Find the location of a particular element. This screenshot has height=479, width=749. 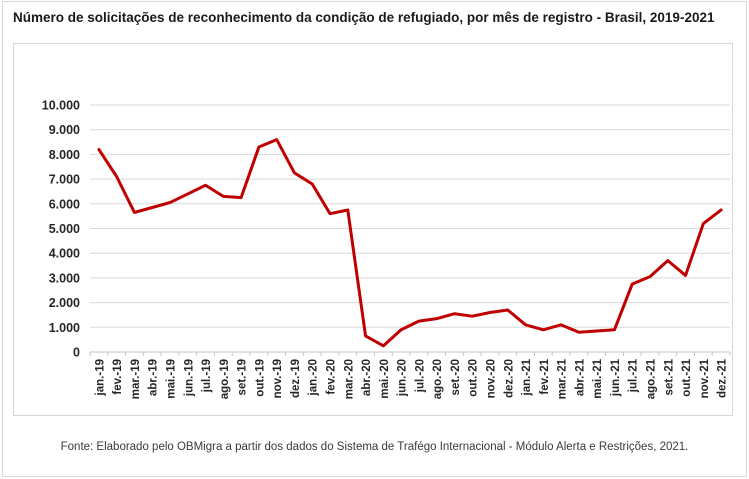

x-axis-tick-label: ago.-21 is located at coordinates (652, 378).